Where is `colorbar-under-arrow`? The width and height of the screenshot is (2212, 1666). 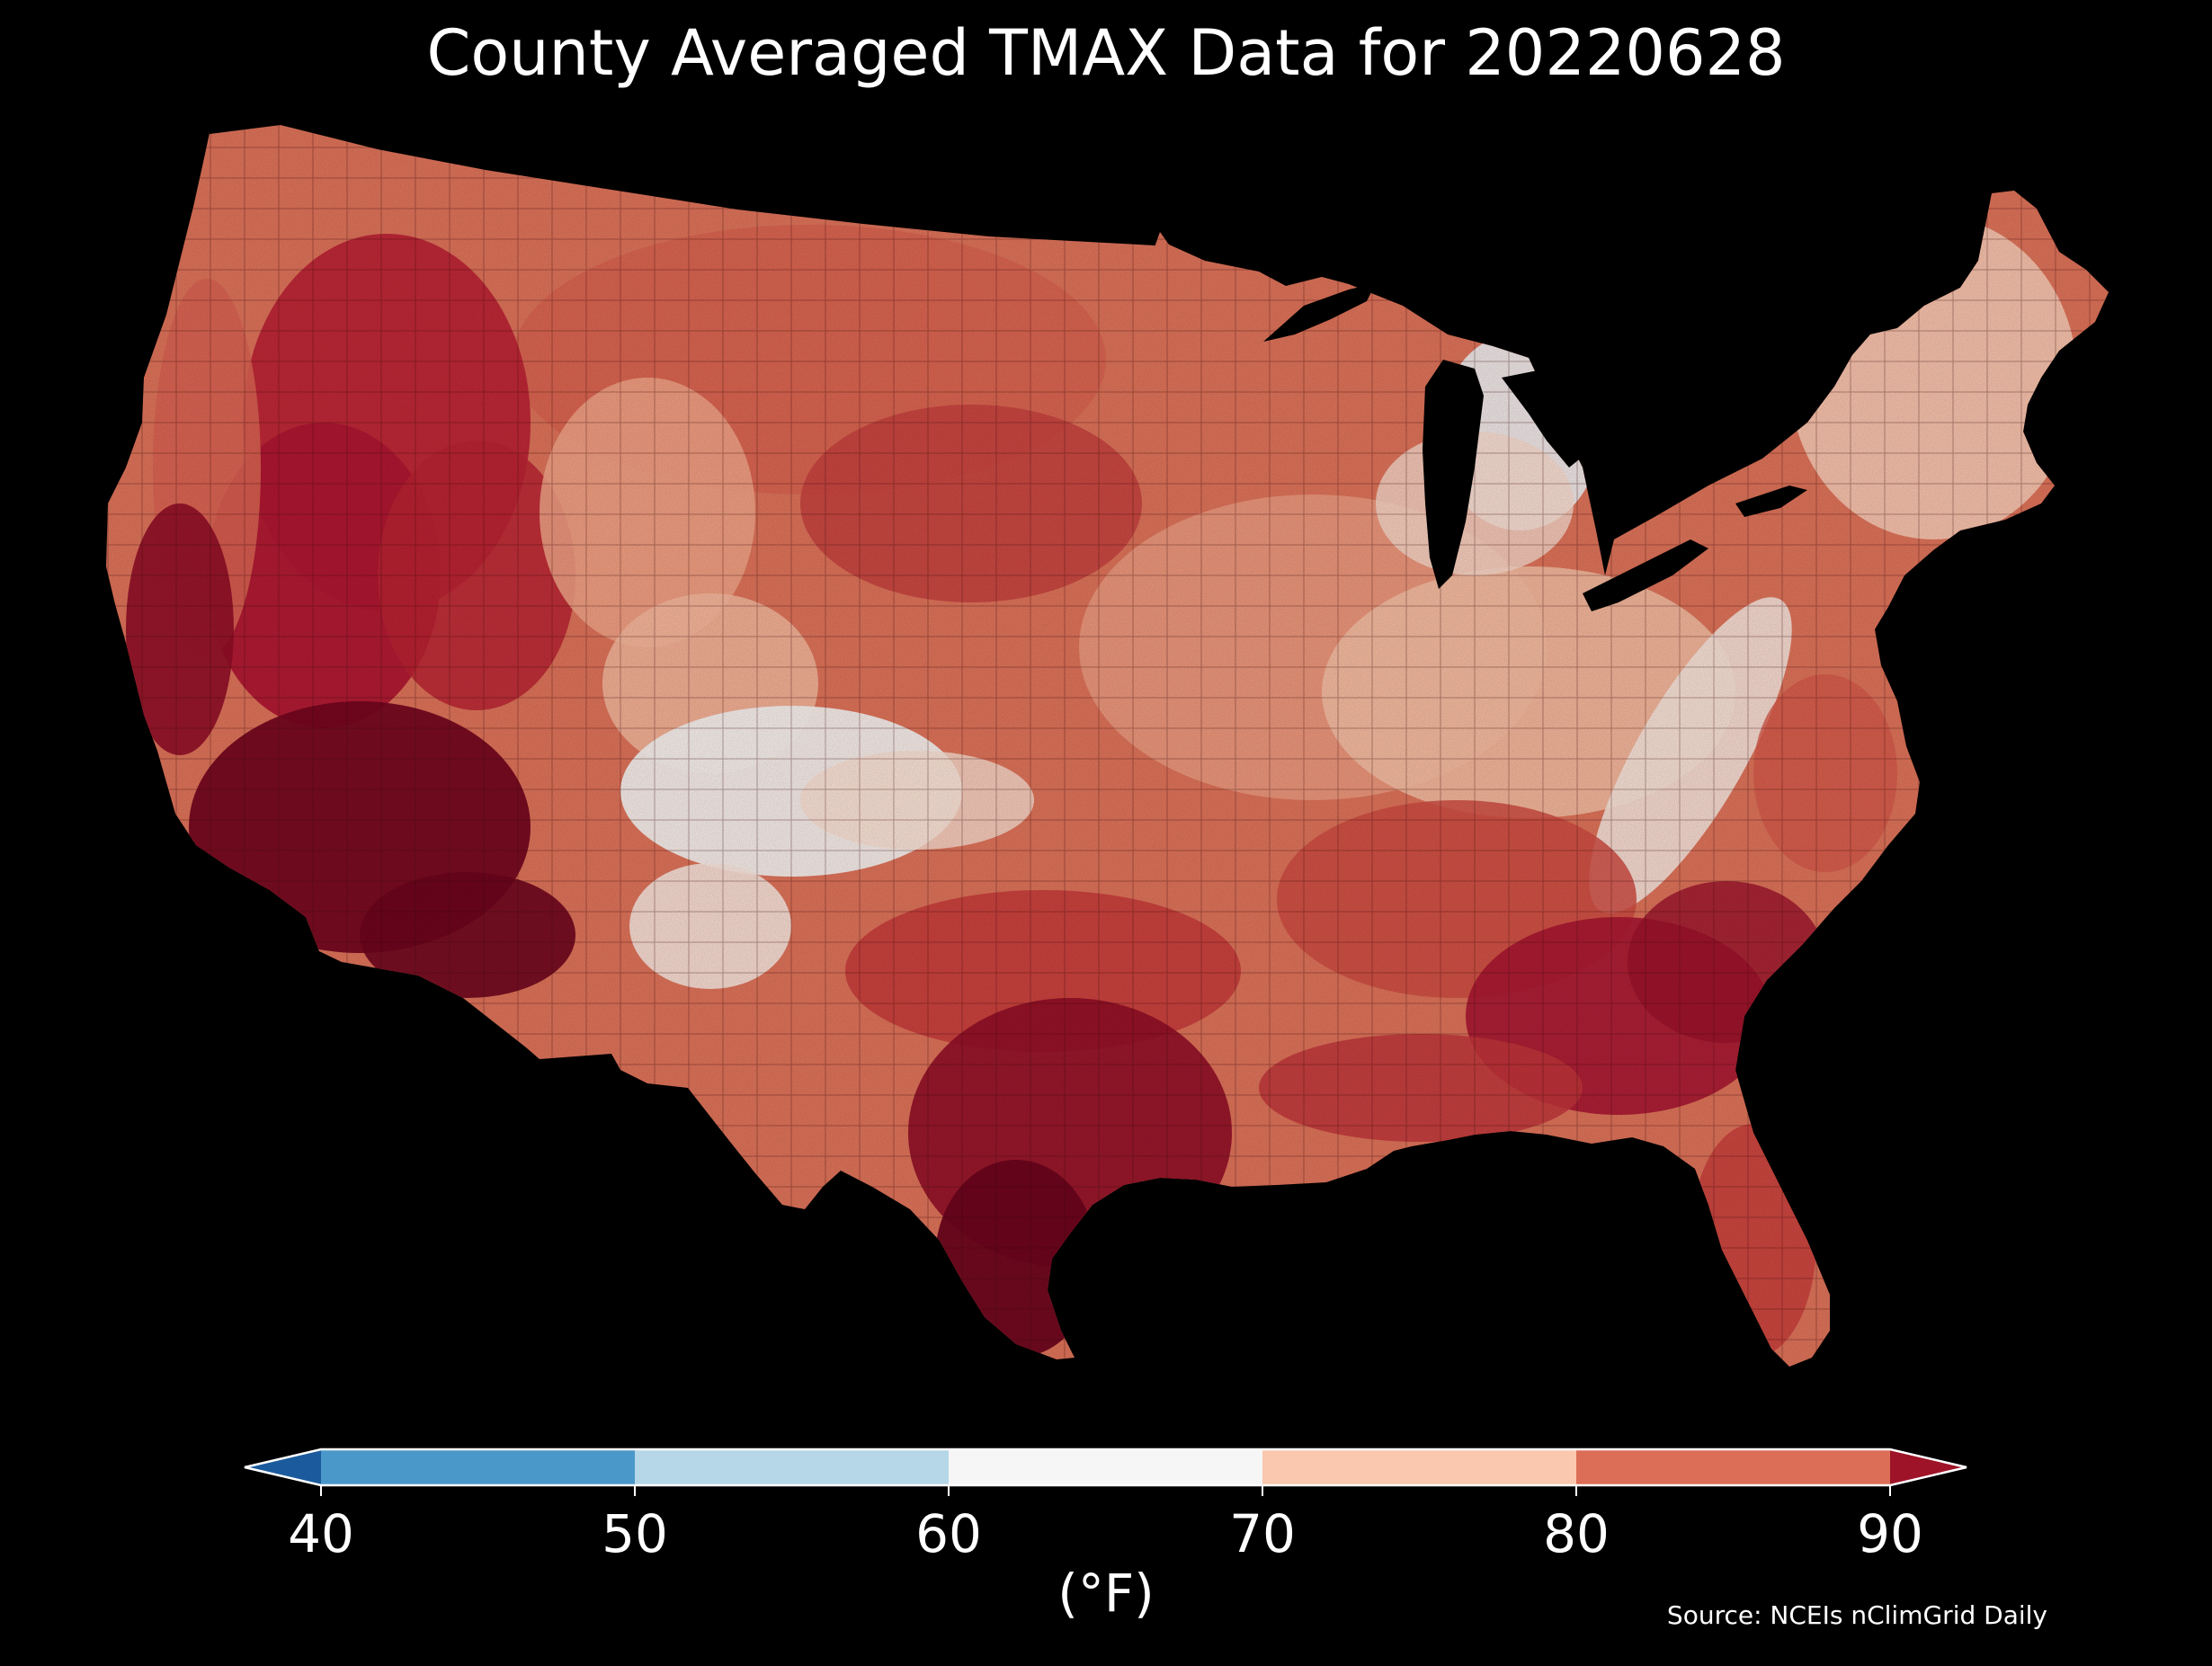
colorbar-under-arrow is located at coordinates (283, 1467).